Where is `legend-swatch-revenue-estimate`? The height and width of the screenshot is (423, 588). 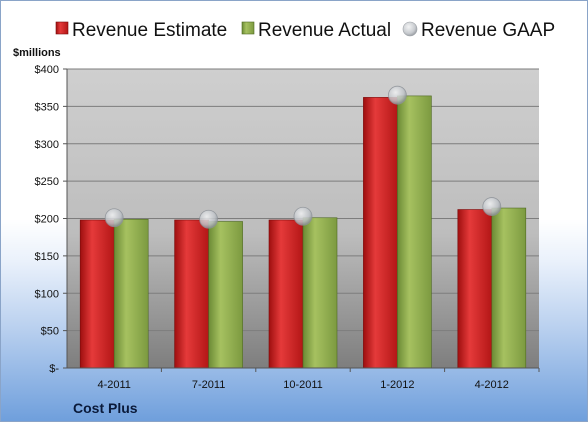
legend-swatch-revenue-estimate is located at coordinates (62, 28).